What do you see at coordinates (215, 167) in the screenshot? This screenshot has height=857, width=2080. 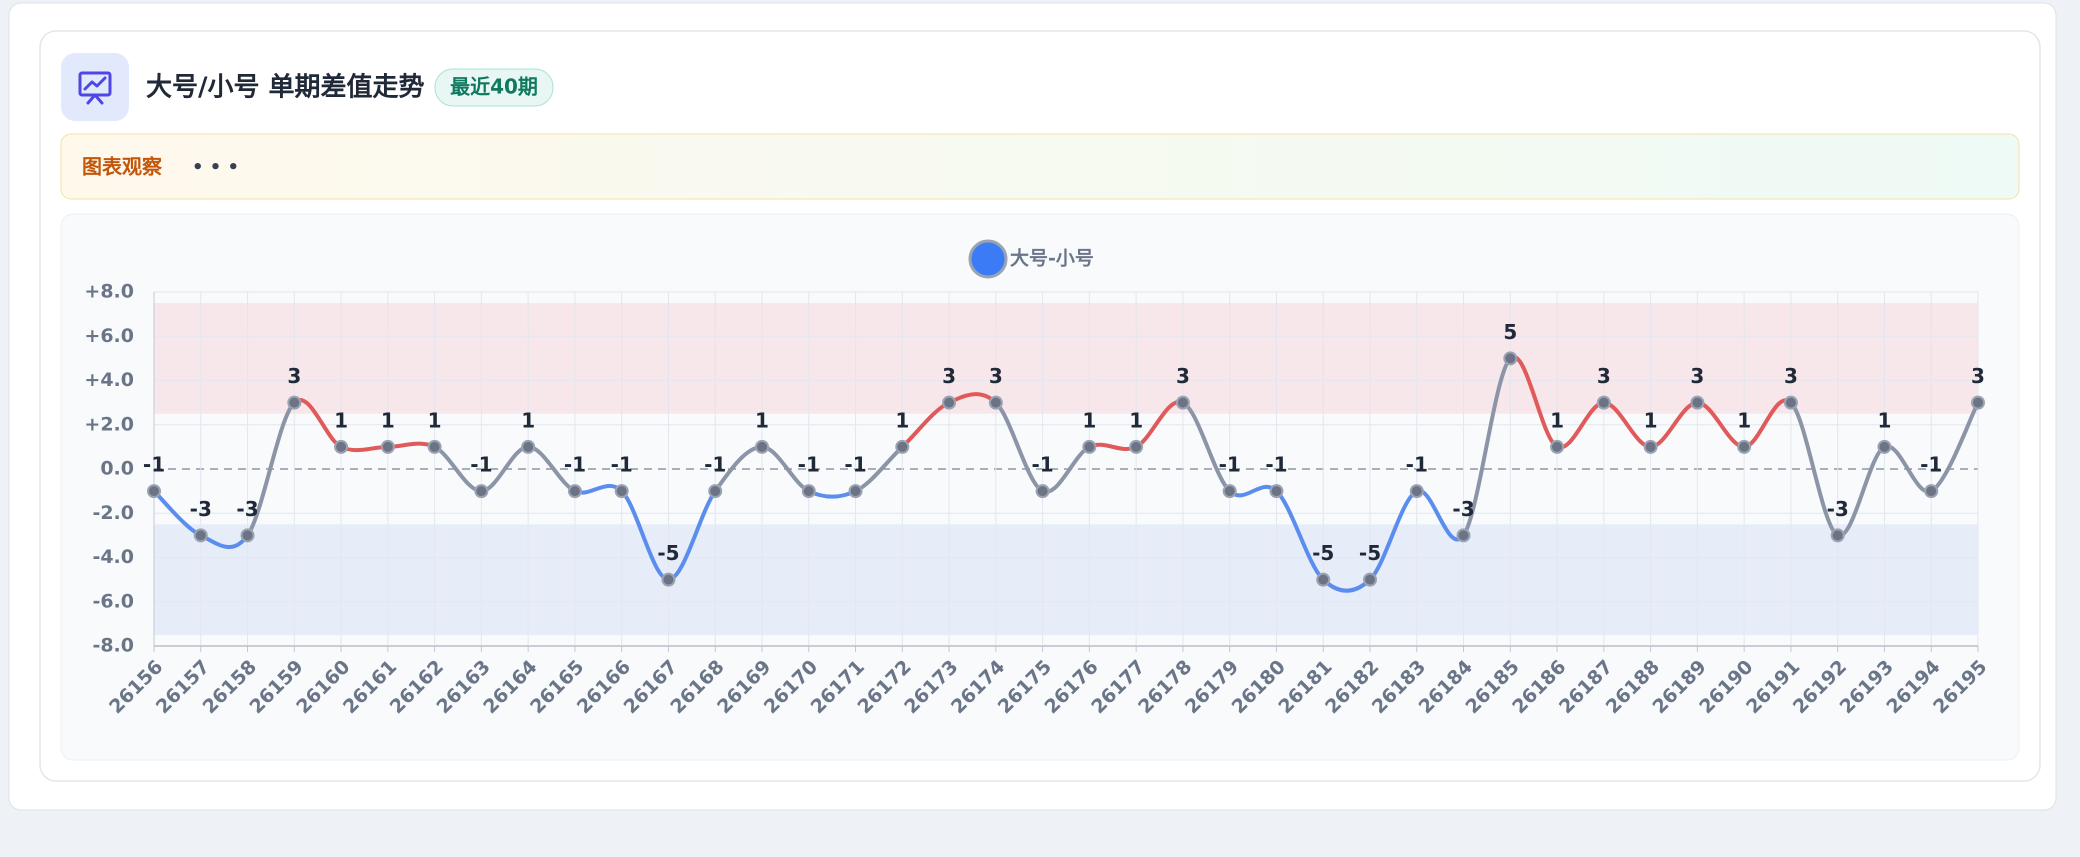 I see `observation-text: • • •` at bounding box center [215, 167].